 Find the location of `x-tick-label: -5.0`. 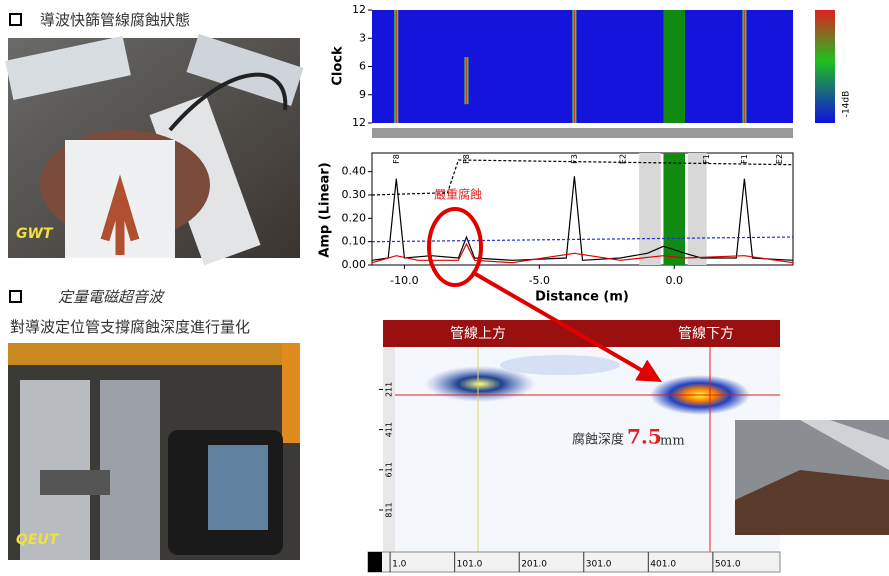

x-tick-label: -5.0 is located at coordinates (539, 280).